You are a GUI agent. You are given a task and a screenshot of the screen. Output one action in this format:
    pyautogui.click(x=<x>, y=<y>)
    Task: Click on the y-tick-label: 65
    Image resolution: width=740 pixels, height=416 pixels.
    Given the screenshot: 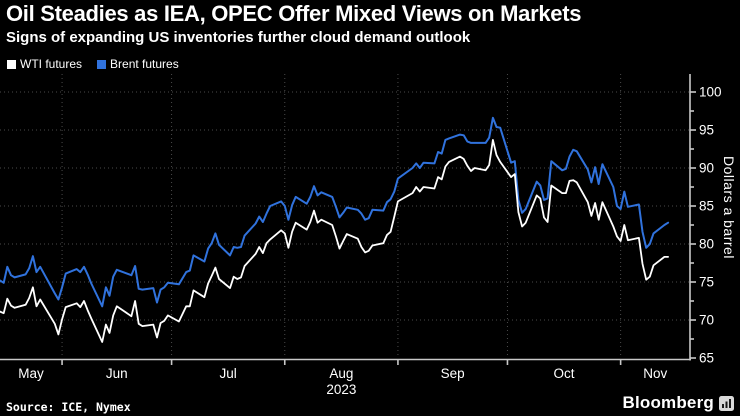 What is the action you would take?
    pyautogui.click(x=706, y=358)
    